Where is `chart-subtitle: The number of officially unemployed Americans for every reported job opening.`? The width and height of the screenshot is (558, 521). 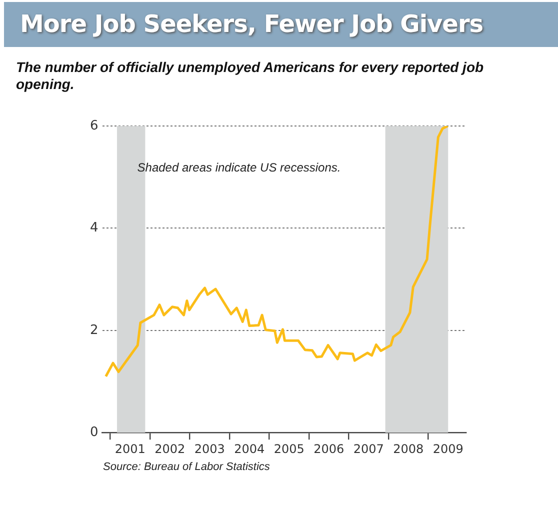
chart-subtitle: The number of officially unemployed Americans for every reported job opening. is located at coordinates (250, 76).